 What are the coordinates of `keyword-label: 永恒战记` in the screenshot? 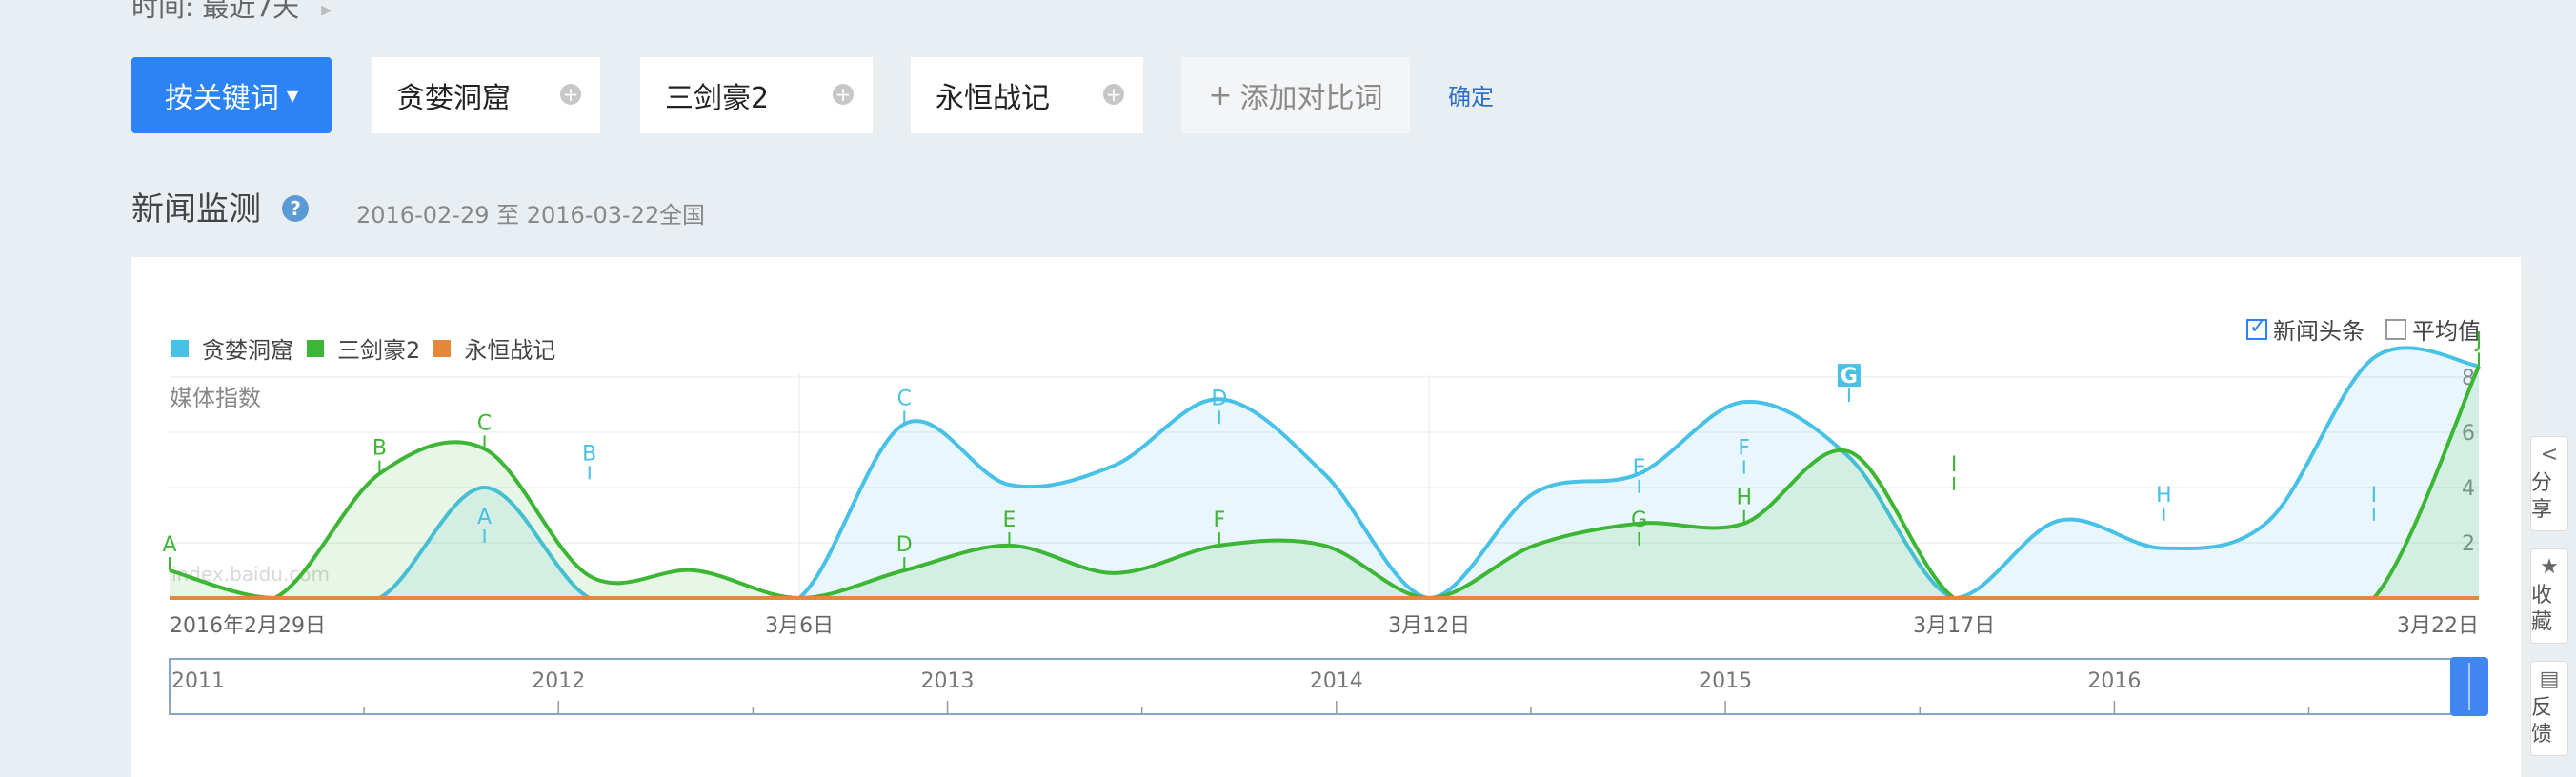 It's located at (993, 98).